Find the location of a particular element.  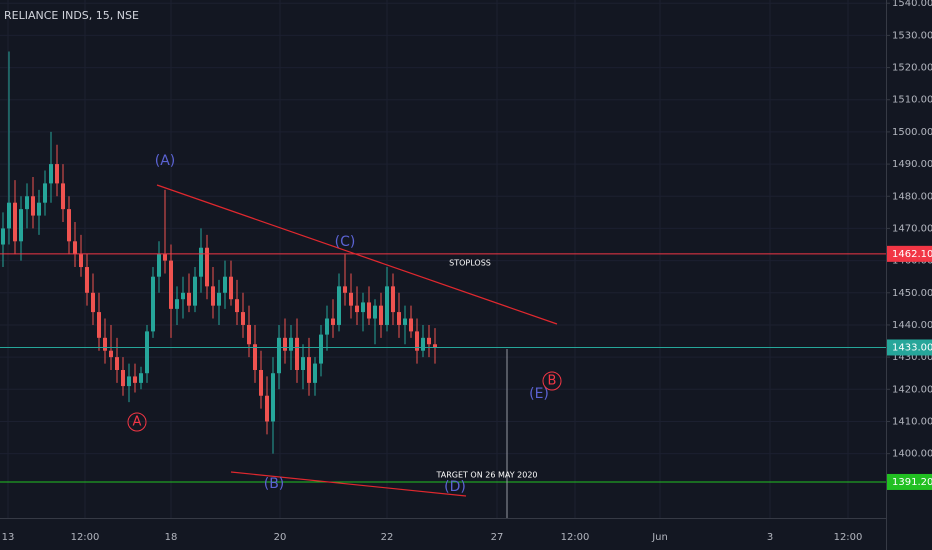

price-label: 1462.10 is located at coordinates (912, 254).